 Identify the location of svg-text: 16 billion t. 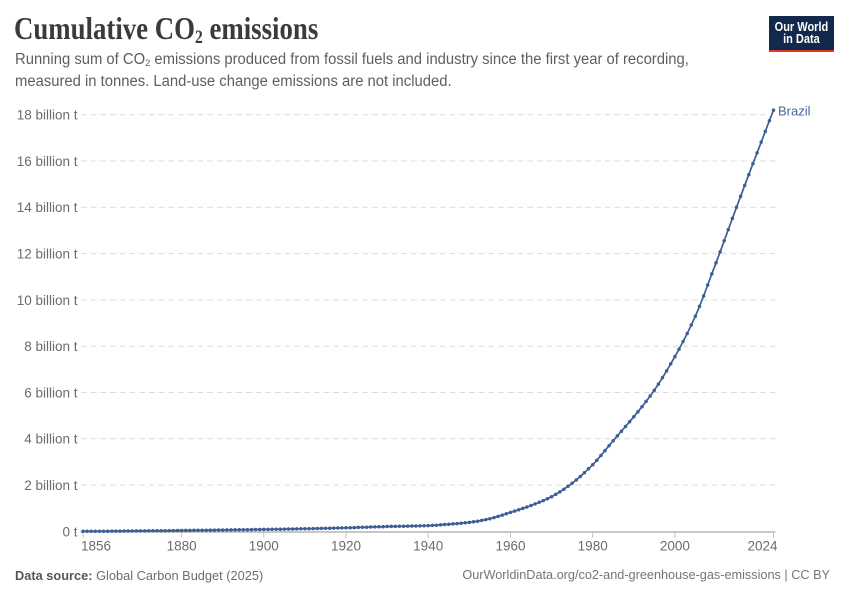
(47, 161).